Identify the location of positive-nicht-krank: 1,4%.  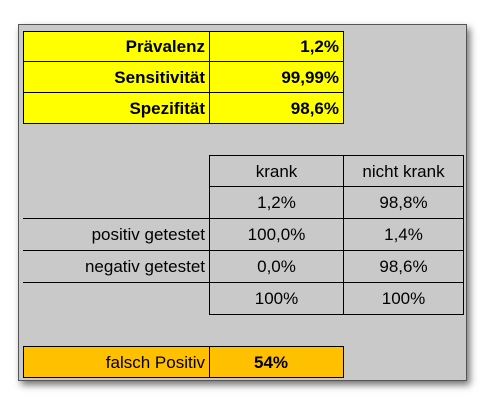
(404, 235).